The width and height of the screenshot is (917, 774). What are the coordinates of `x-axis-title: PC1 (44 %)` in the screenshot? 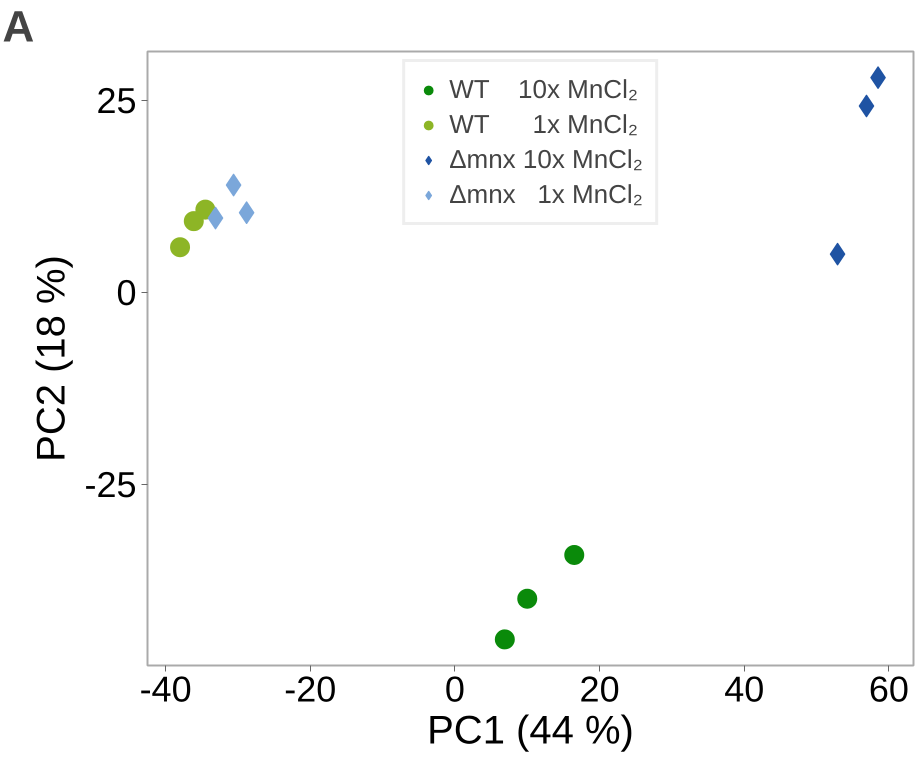 It's located at (530, 730).